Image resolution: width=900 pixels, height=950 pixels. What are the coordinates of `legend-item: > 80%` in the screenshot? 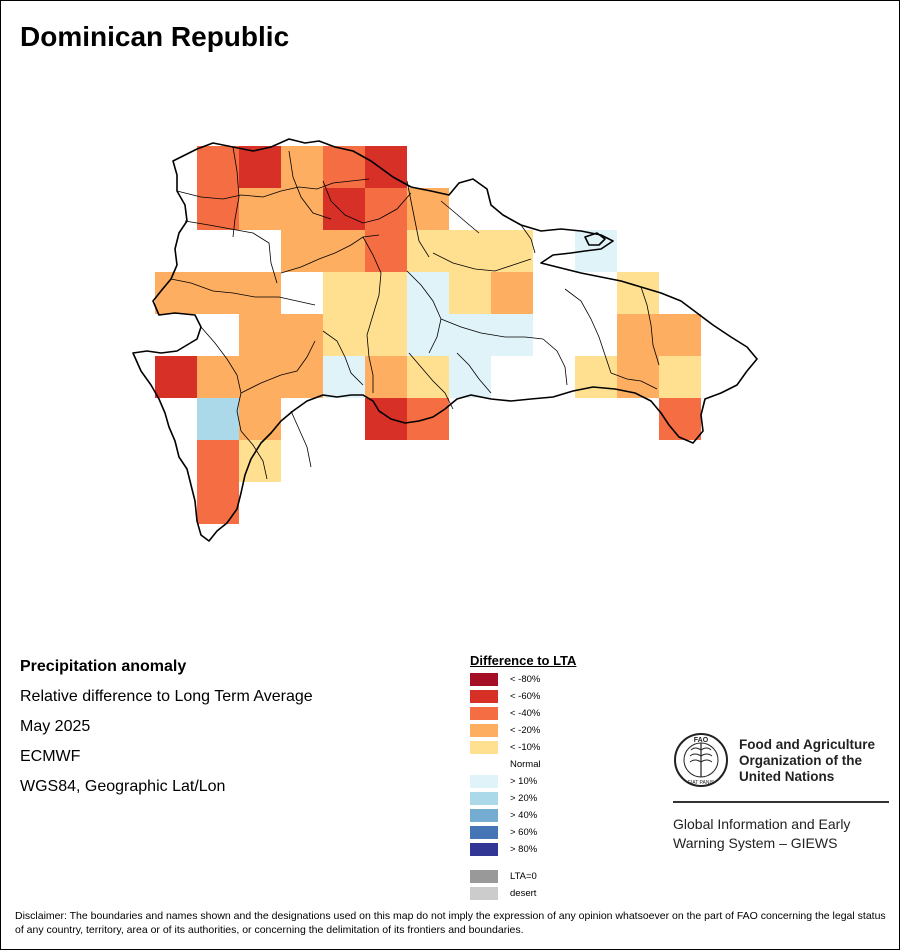 It's located at (540, 849).